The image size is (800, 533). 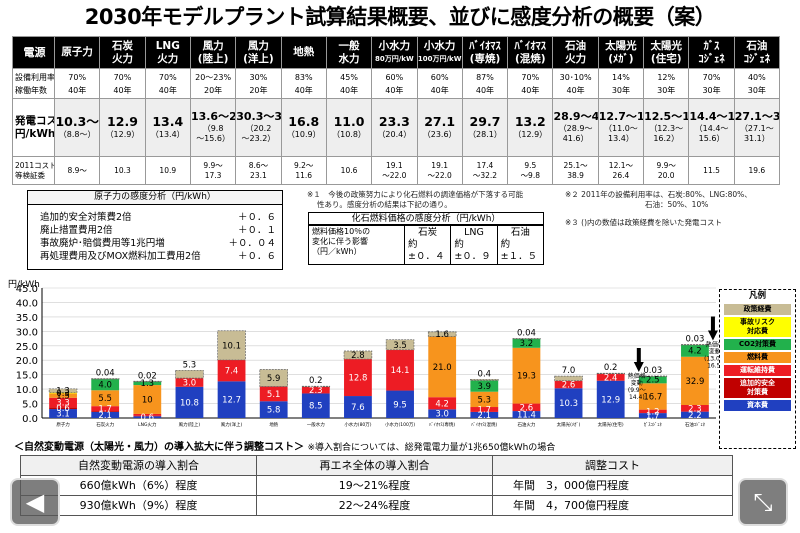 I want to click on data-label: 5.3, so click(x=190, y=365).